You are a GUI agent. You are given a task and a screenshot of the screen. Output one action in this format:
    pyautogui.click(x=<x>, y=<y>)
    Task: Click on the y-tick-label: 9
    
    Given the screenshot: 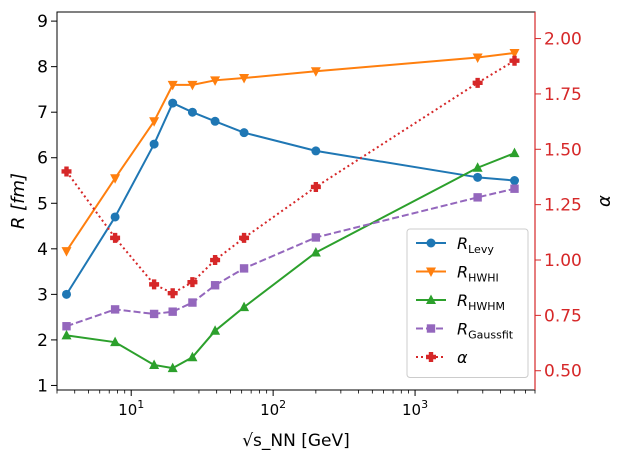 What is the action you would take?
    pyautogui.click(x=42, y=22)
    